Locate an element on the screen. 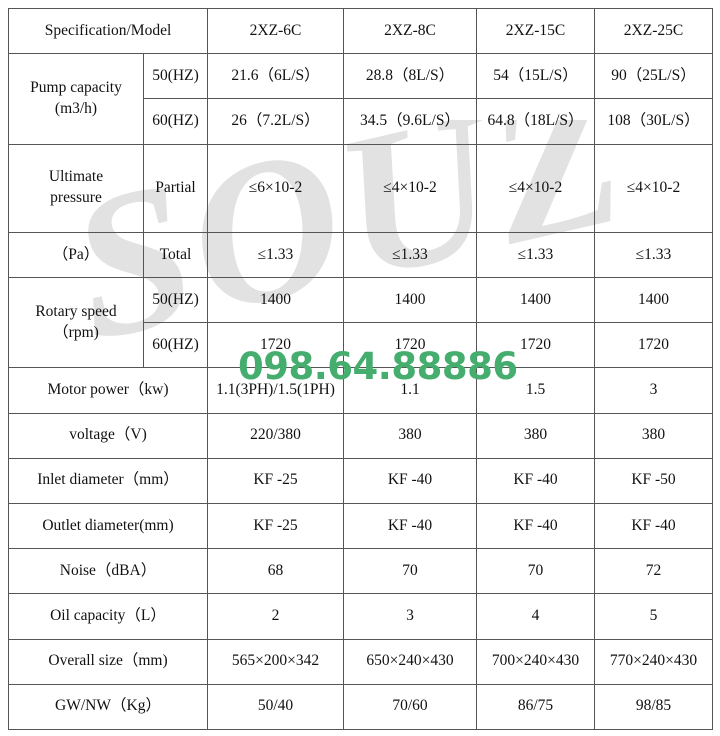 This screenshot has width=720, height=736. table-row: GW/NW（Kg） 50/40 70/60 86/75 98/85 is located at coordinates (360, 707).